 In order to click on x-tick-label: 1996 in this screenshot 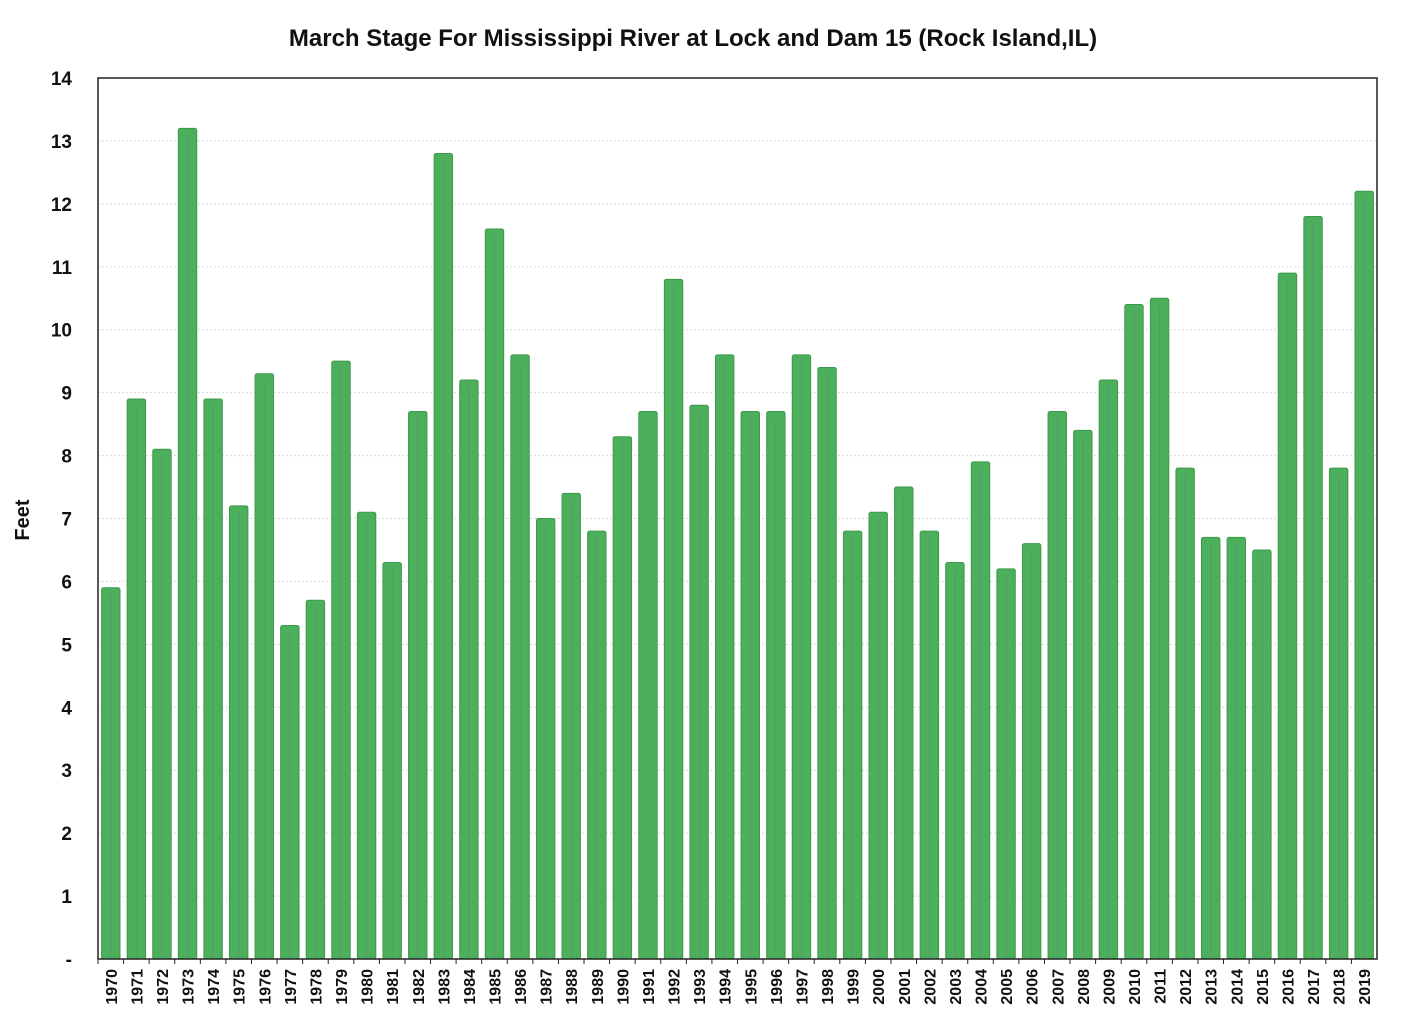, I will do `click(777, 987)`.